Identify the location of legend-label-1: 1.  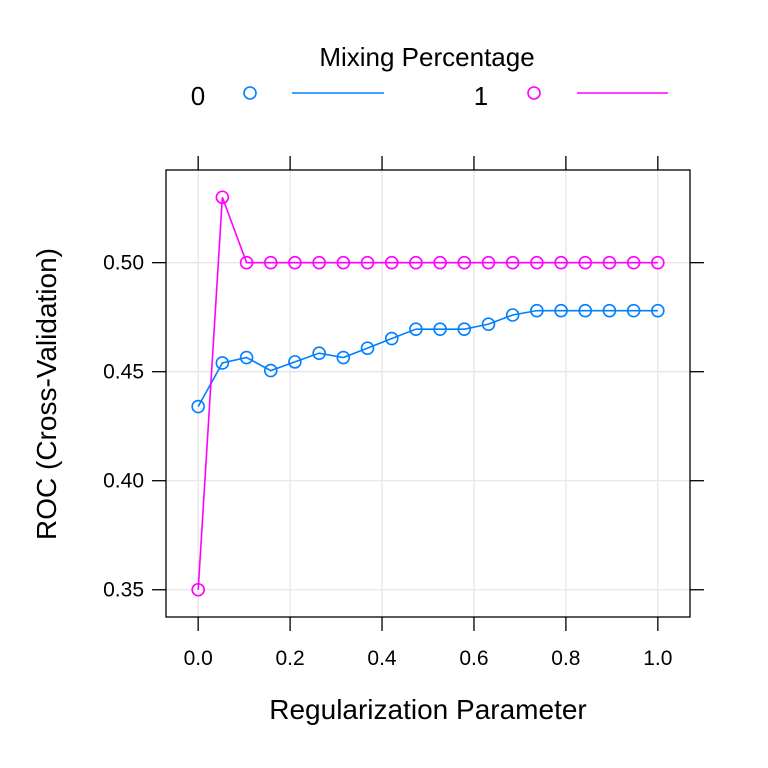
(481, 96).